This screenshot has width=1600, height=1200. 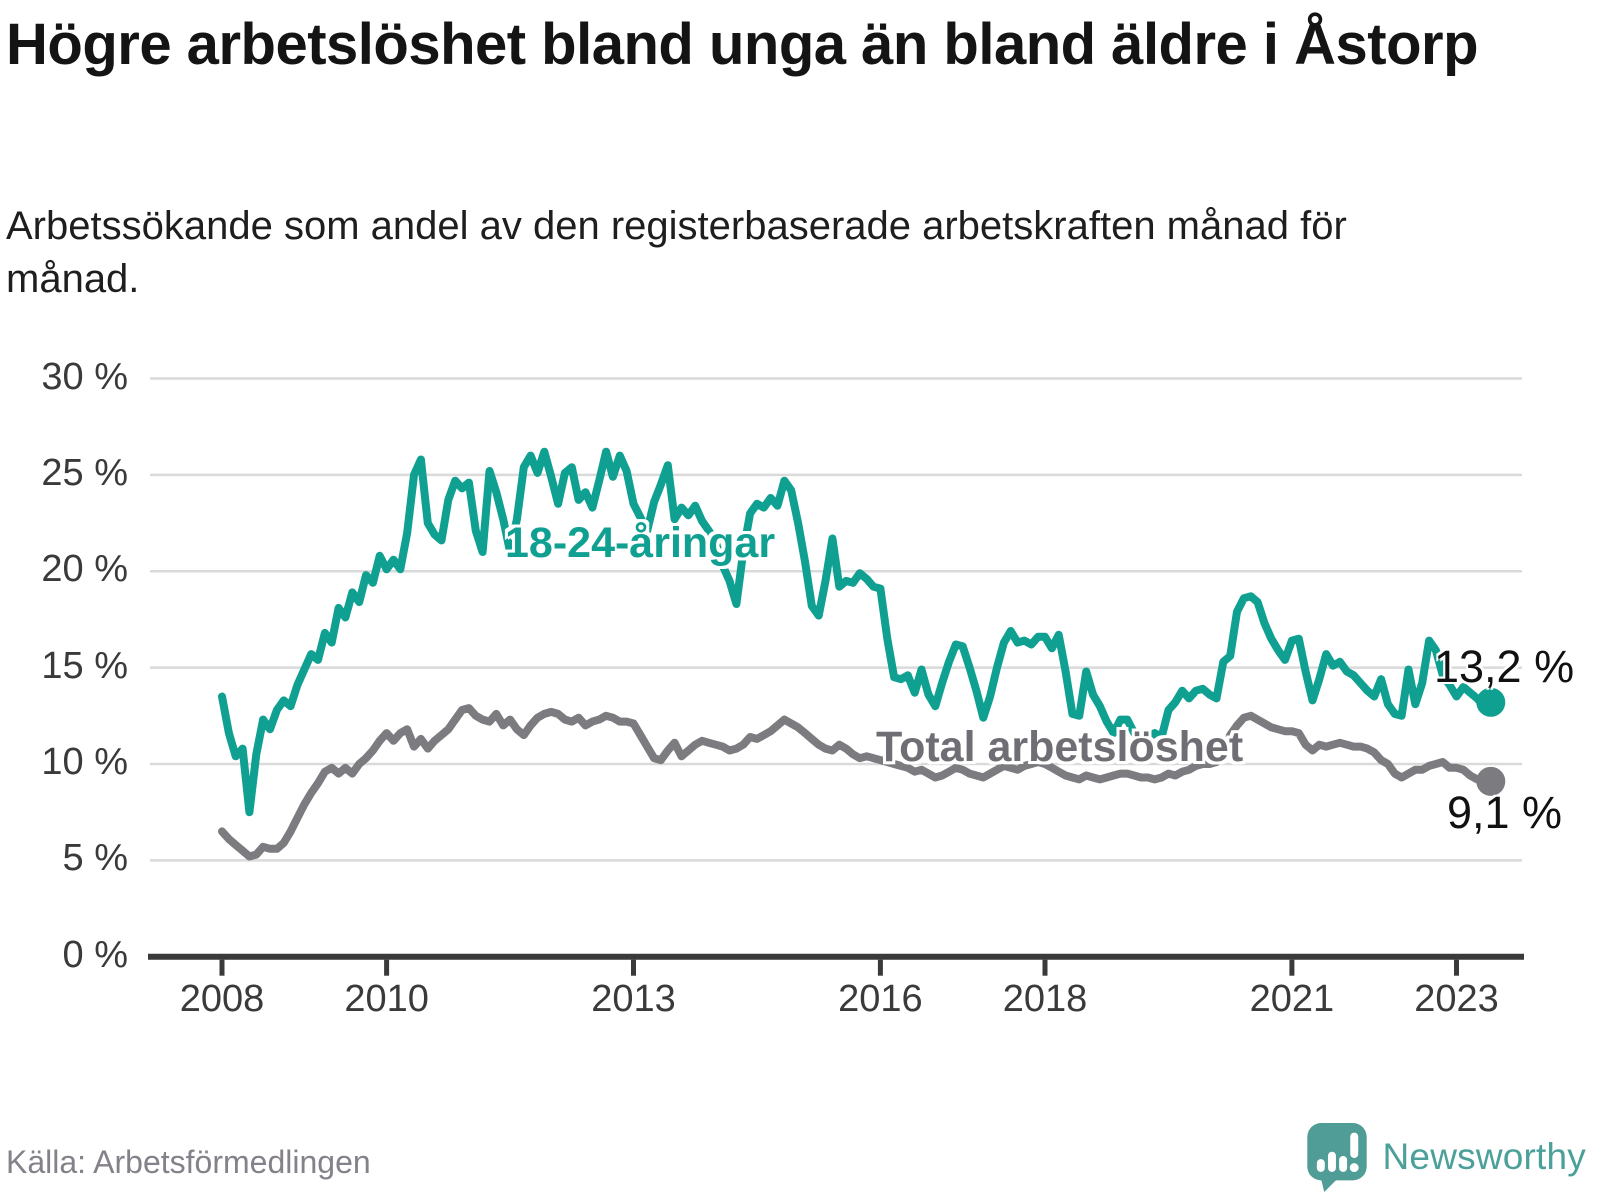 I want to click on x-axis-label: 2010, so click(x=386, y=999).